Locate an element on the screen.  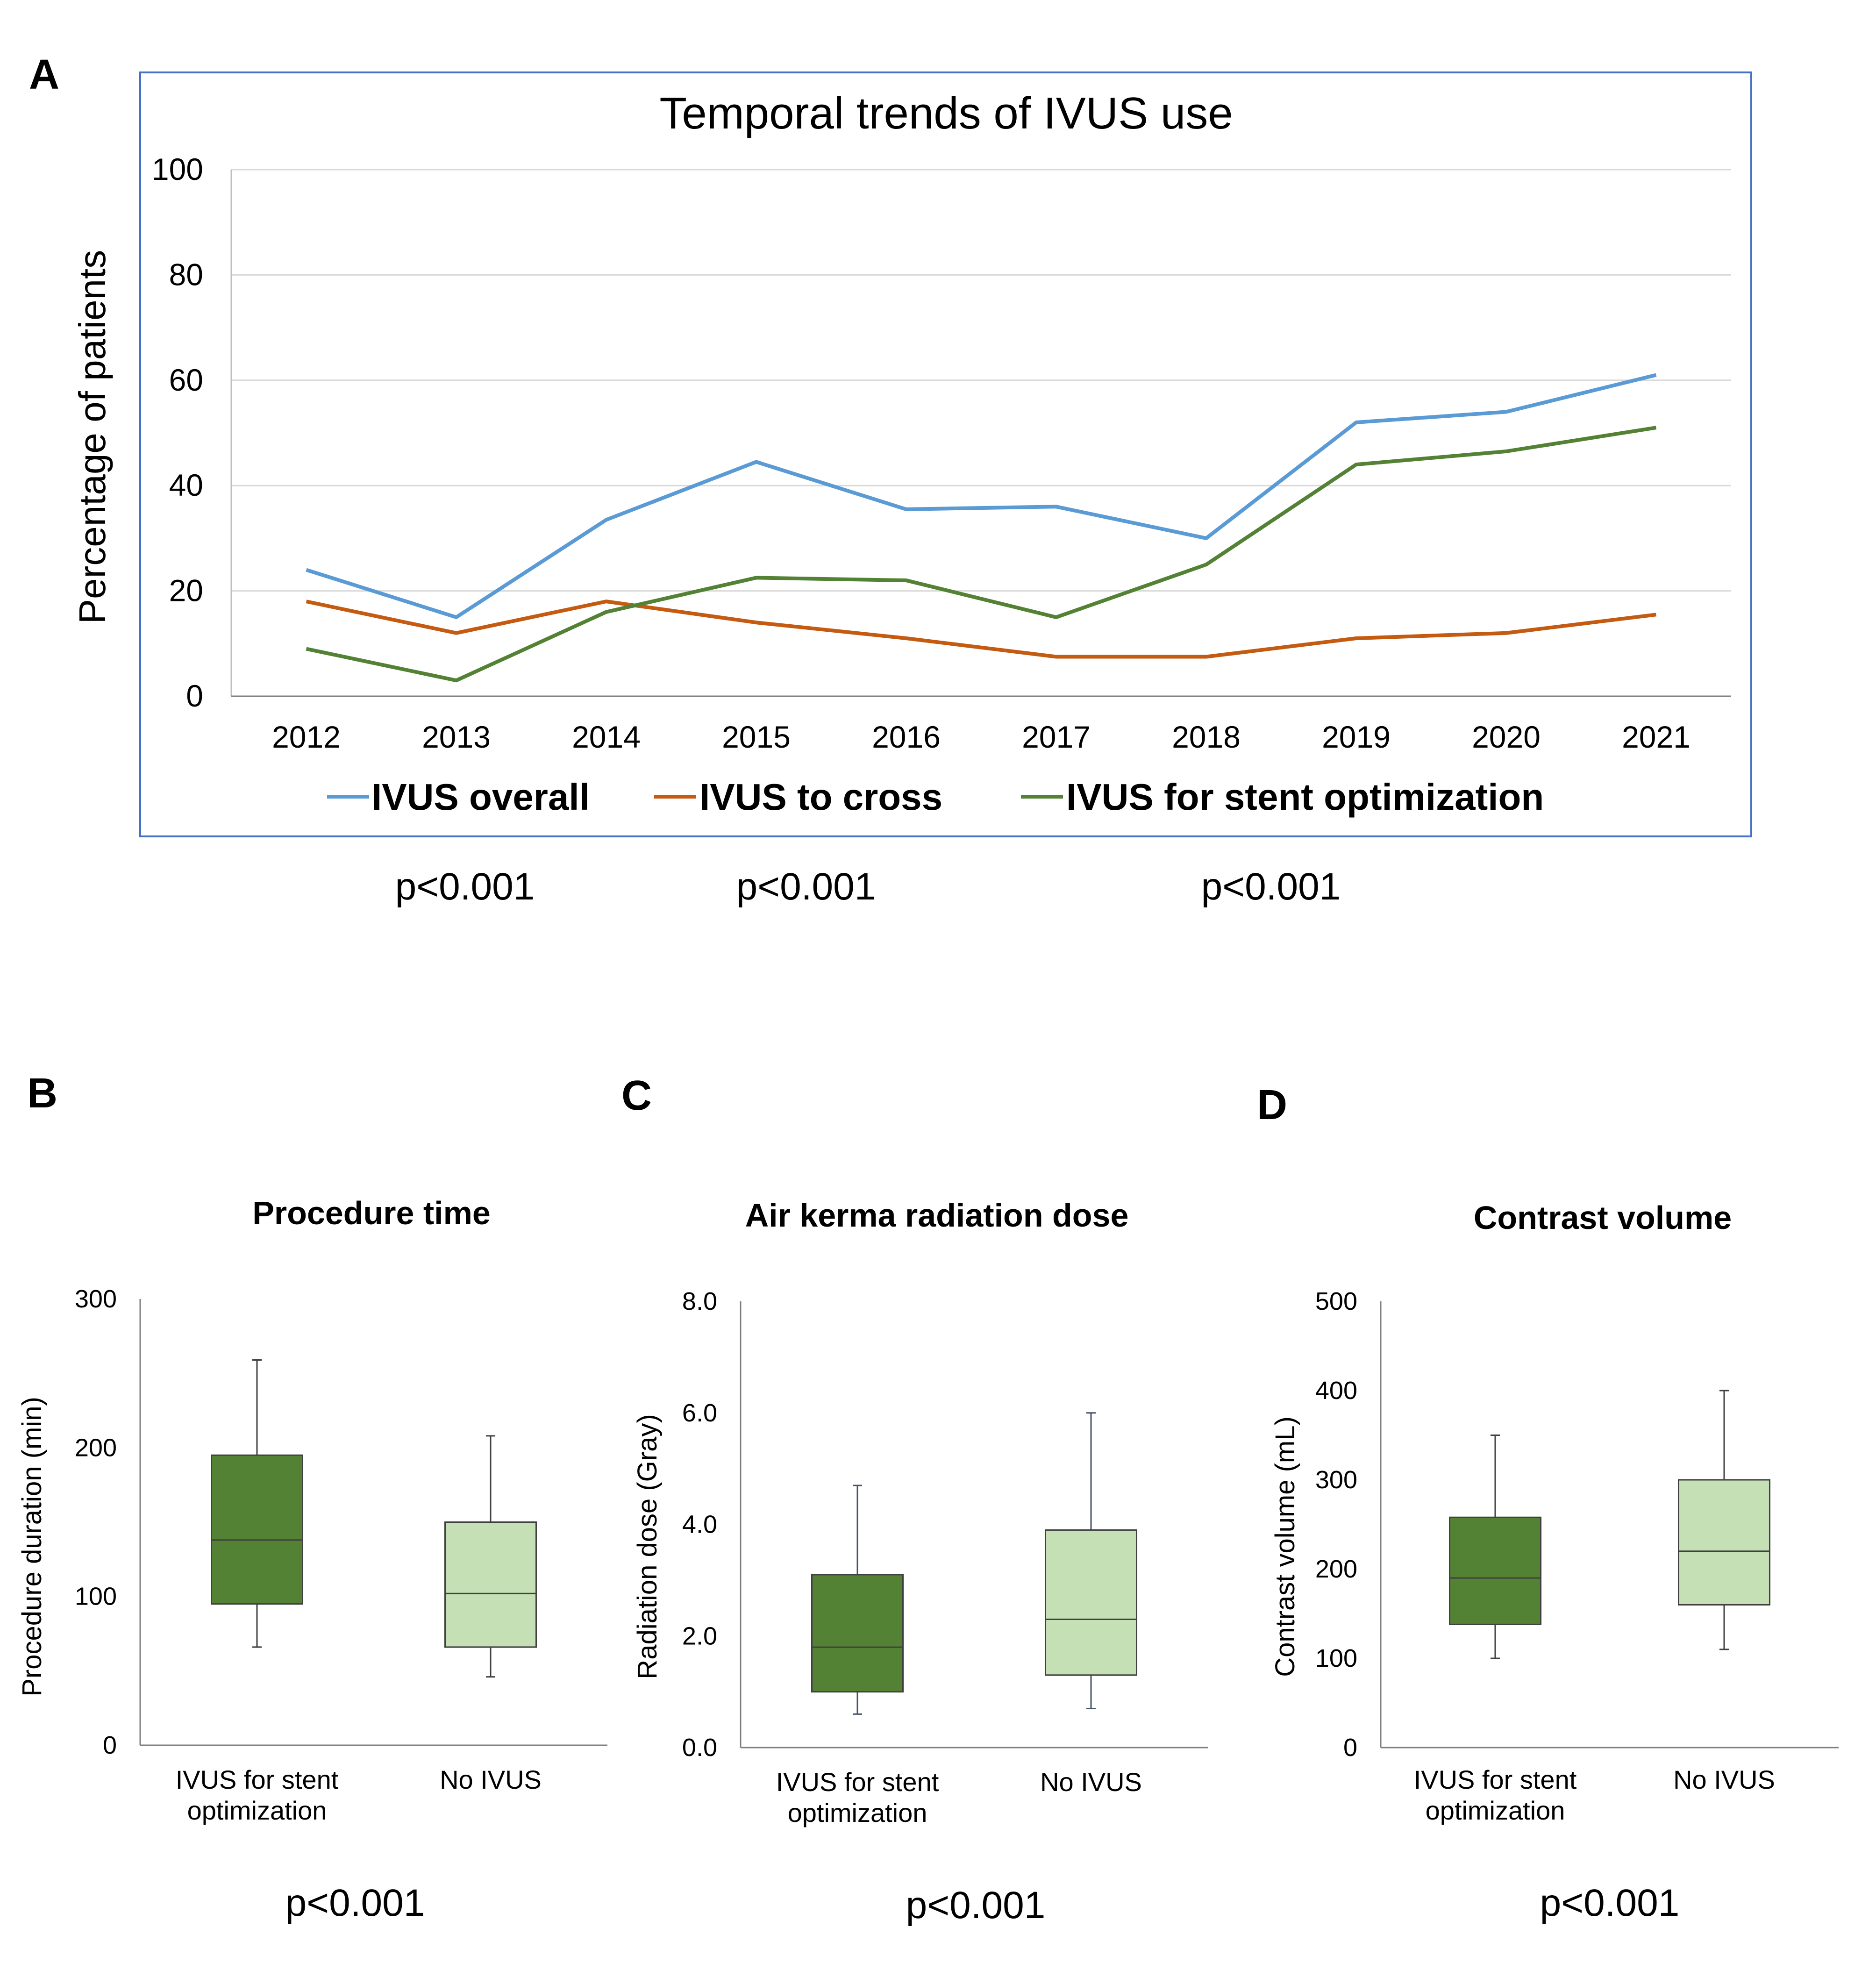
y-tick-label: 40 is located at coordinates (186, 485).